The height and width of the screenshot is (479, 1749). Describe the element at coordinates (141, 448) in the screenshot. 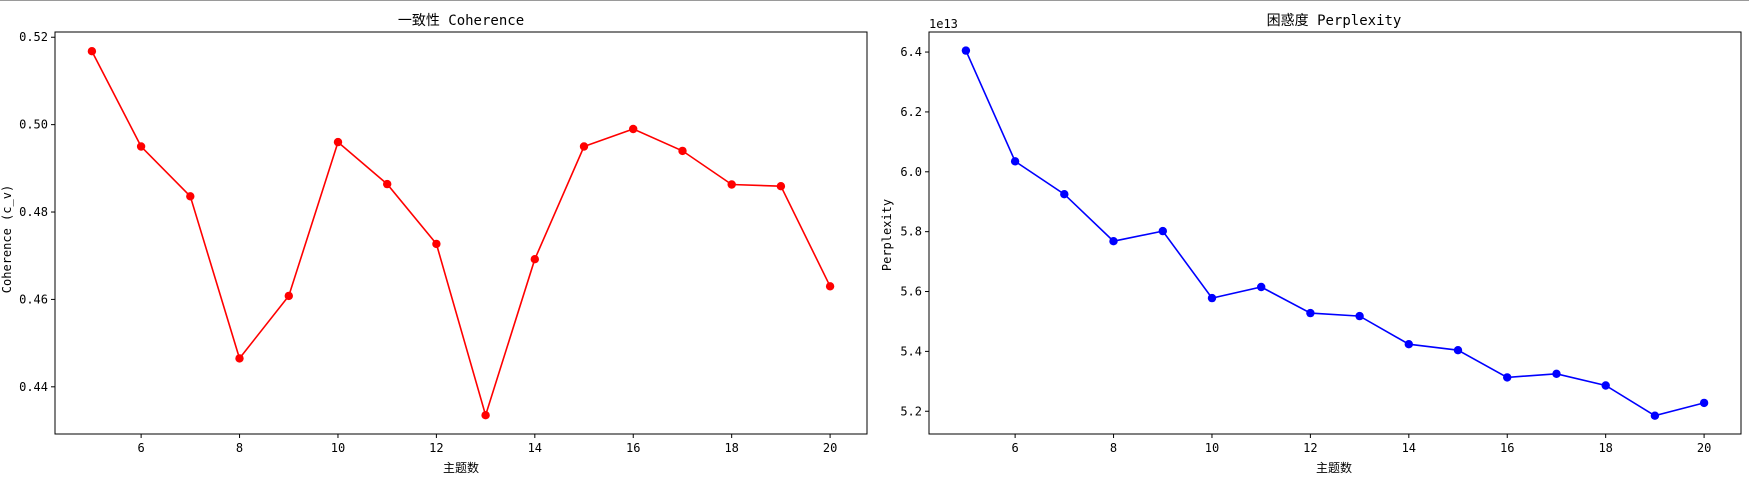

I see `coherence-x-tick-label: 6` at that location.